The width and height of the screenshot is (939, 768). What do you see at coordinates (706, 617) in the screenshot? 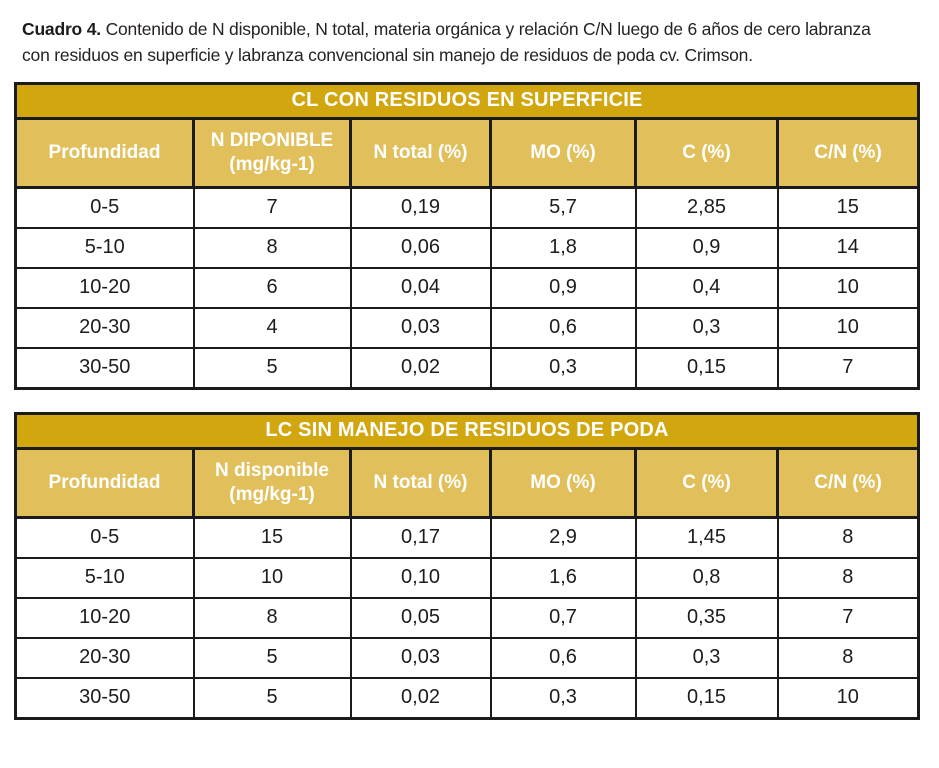
I see `table-cell: 0,35` at bounding box center [706, 617].